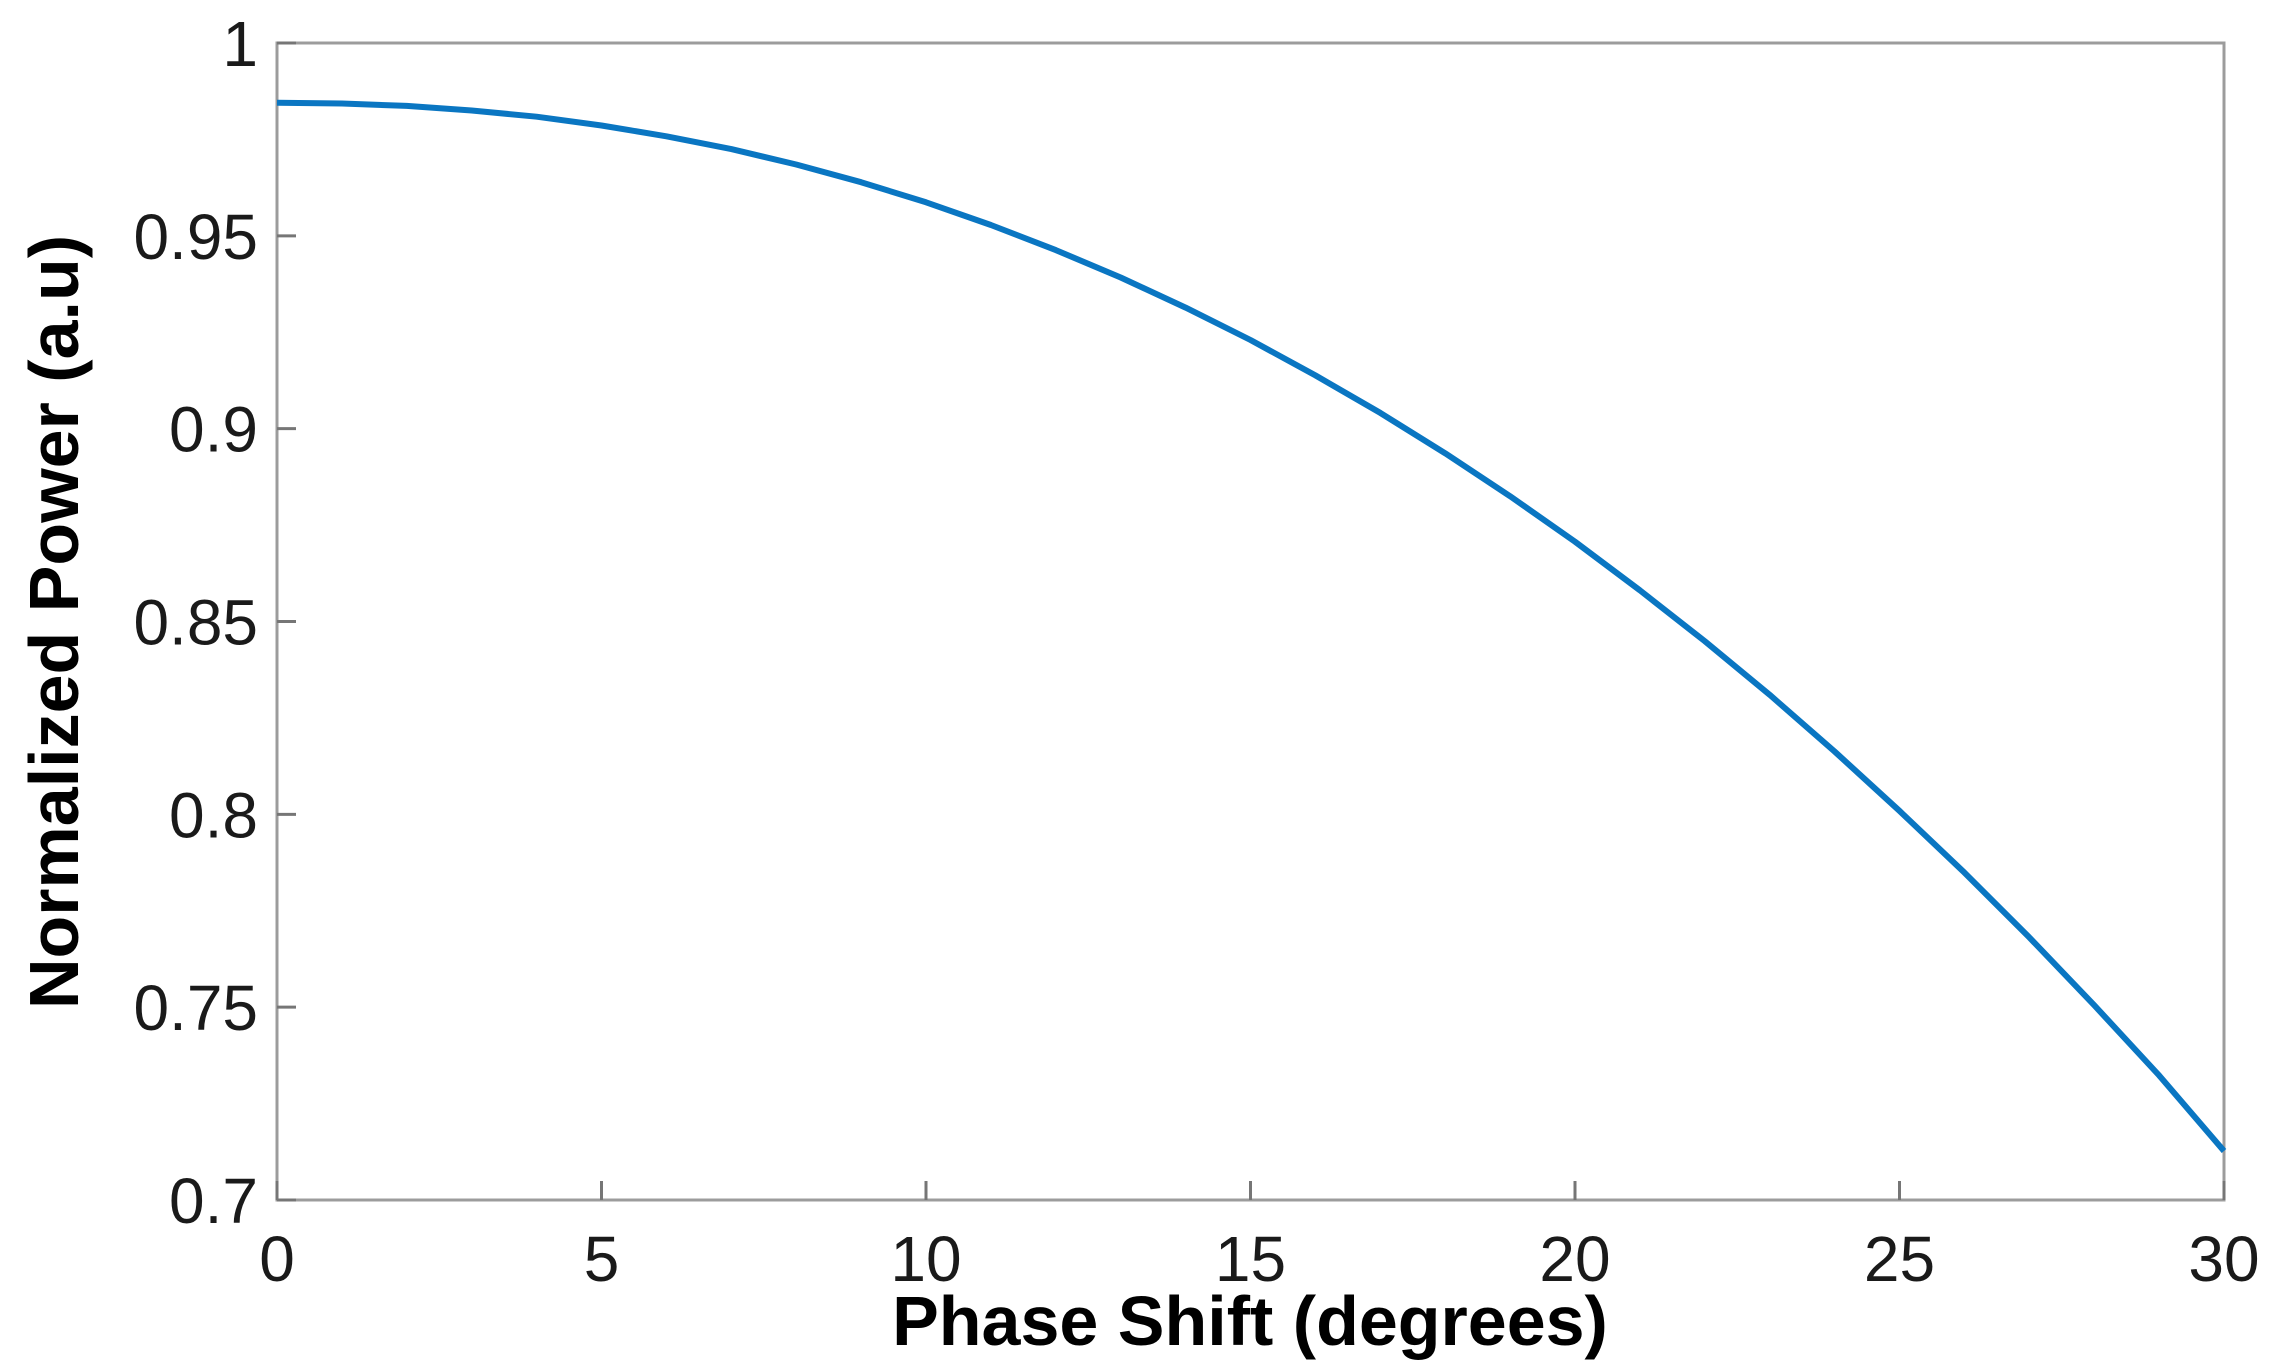  Describe the element at coordinates (277, 1259) in the screenshot. I see `x-tick-label: 0` at that location.